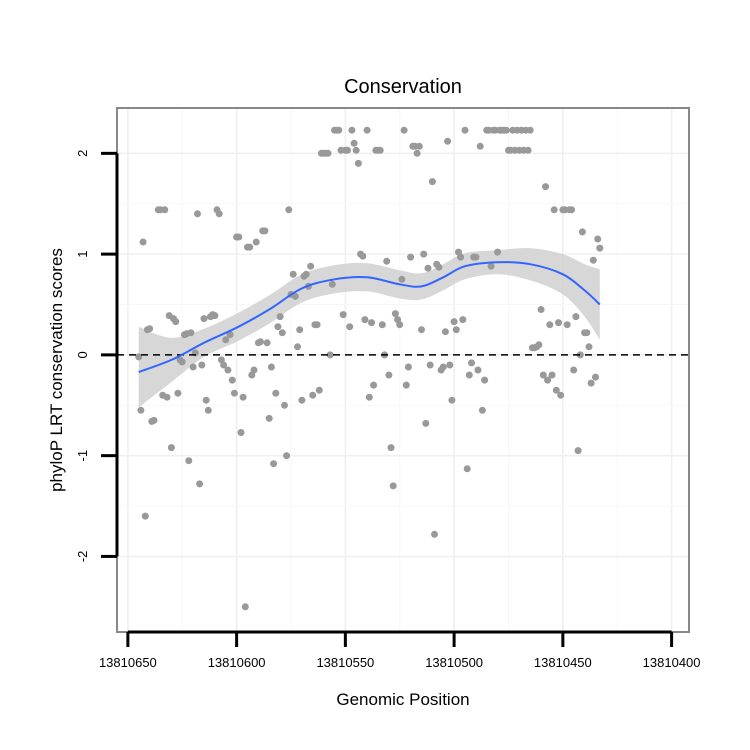  Describe the element at coordinates (345, 662) in the screenshot. I see `x-tick-label: 13810550` at that location.